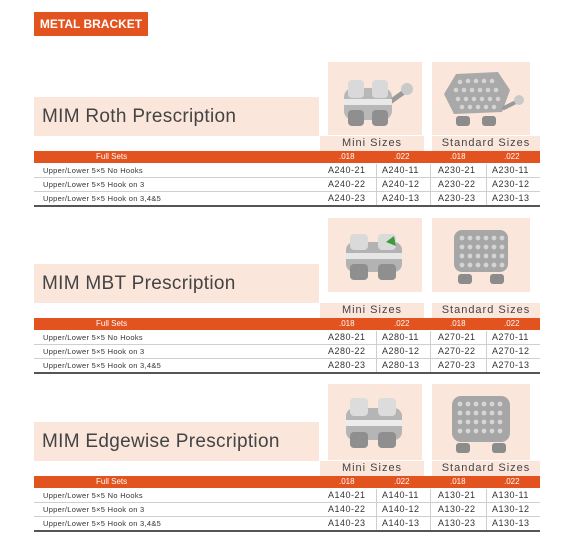 Image resolution: width=574 pixels, height=543 pixels. What do you see at coordinates (511, 365) in the screenshot?
I see `part-number: A270-13` at bounding box center [511, 365].